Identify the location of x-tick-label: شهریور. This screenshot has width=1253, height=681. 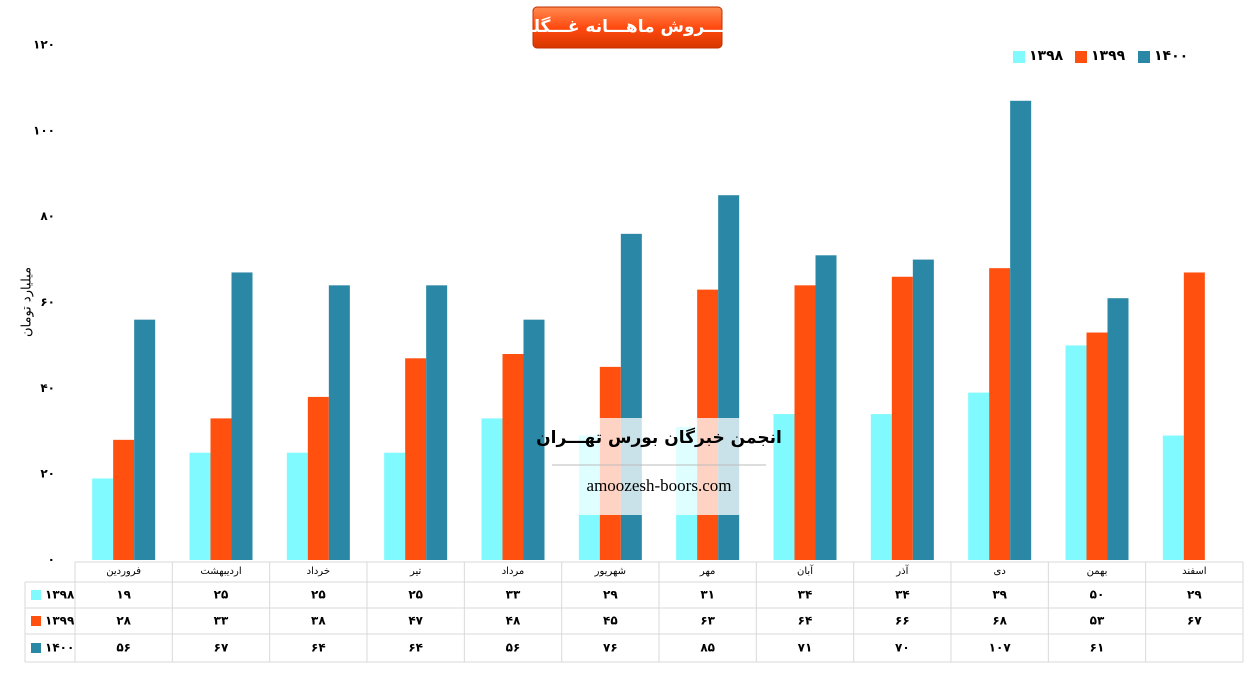
(610, 571).